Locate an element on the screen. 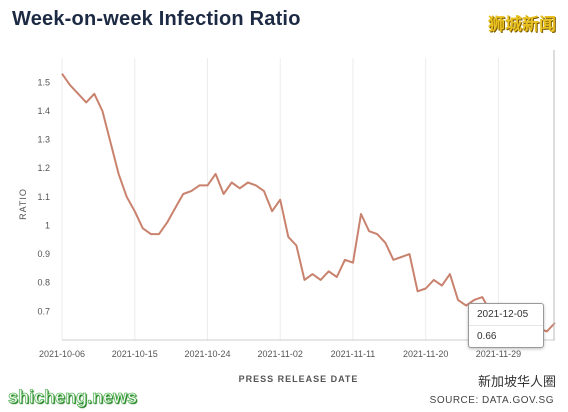  x-tick-label: 2021-10-24 is located at coordinates (207, 354).